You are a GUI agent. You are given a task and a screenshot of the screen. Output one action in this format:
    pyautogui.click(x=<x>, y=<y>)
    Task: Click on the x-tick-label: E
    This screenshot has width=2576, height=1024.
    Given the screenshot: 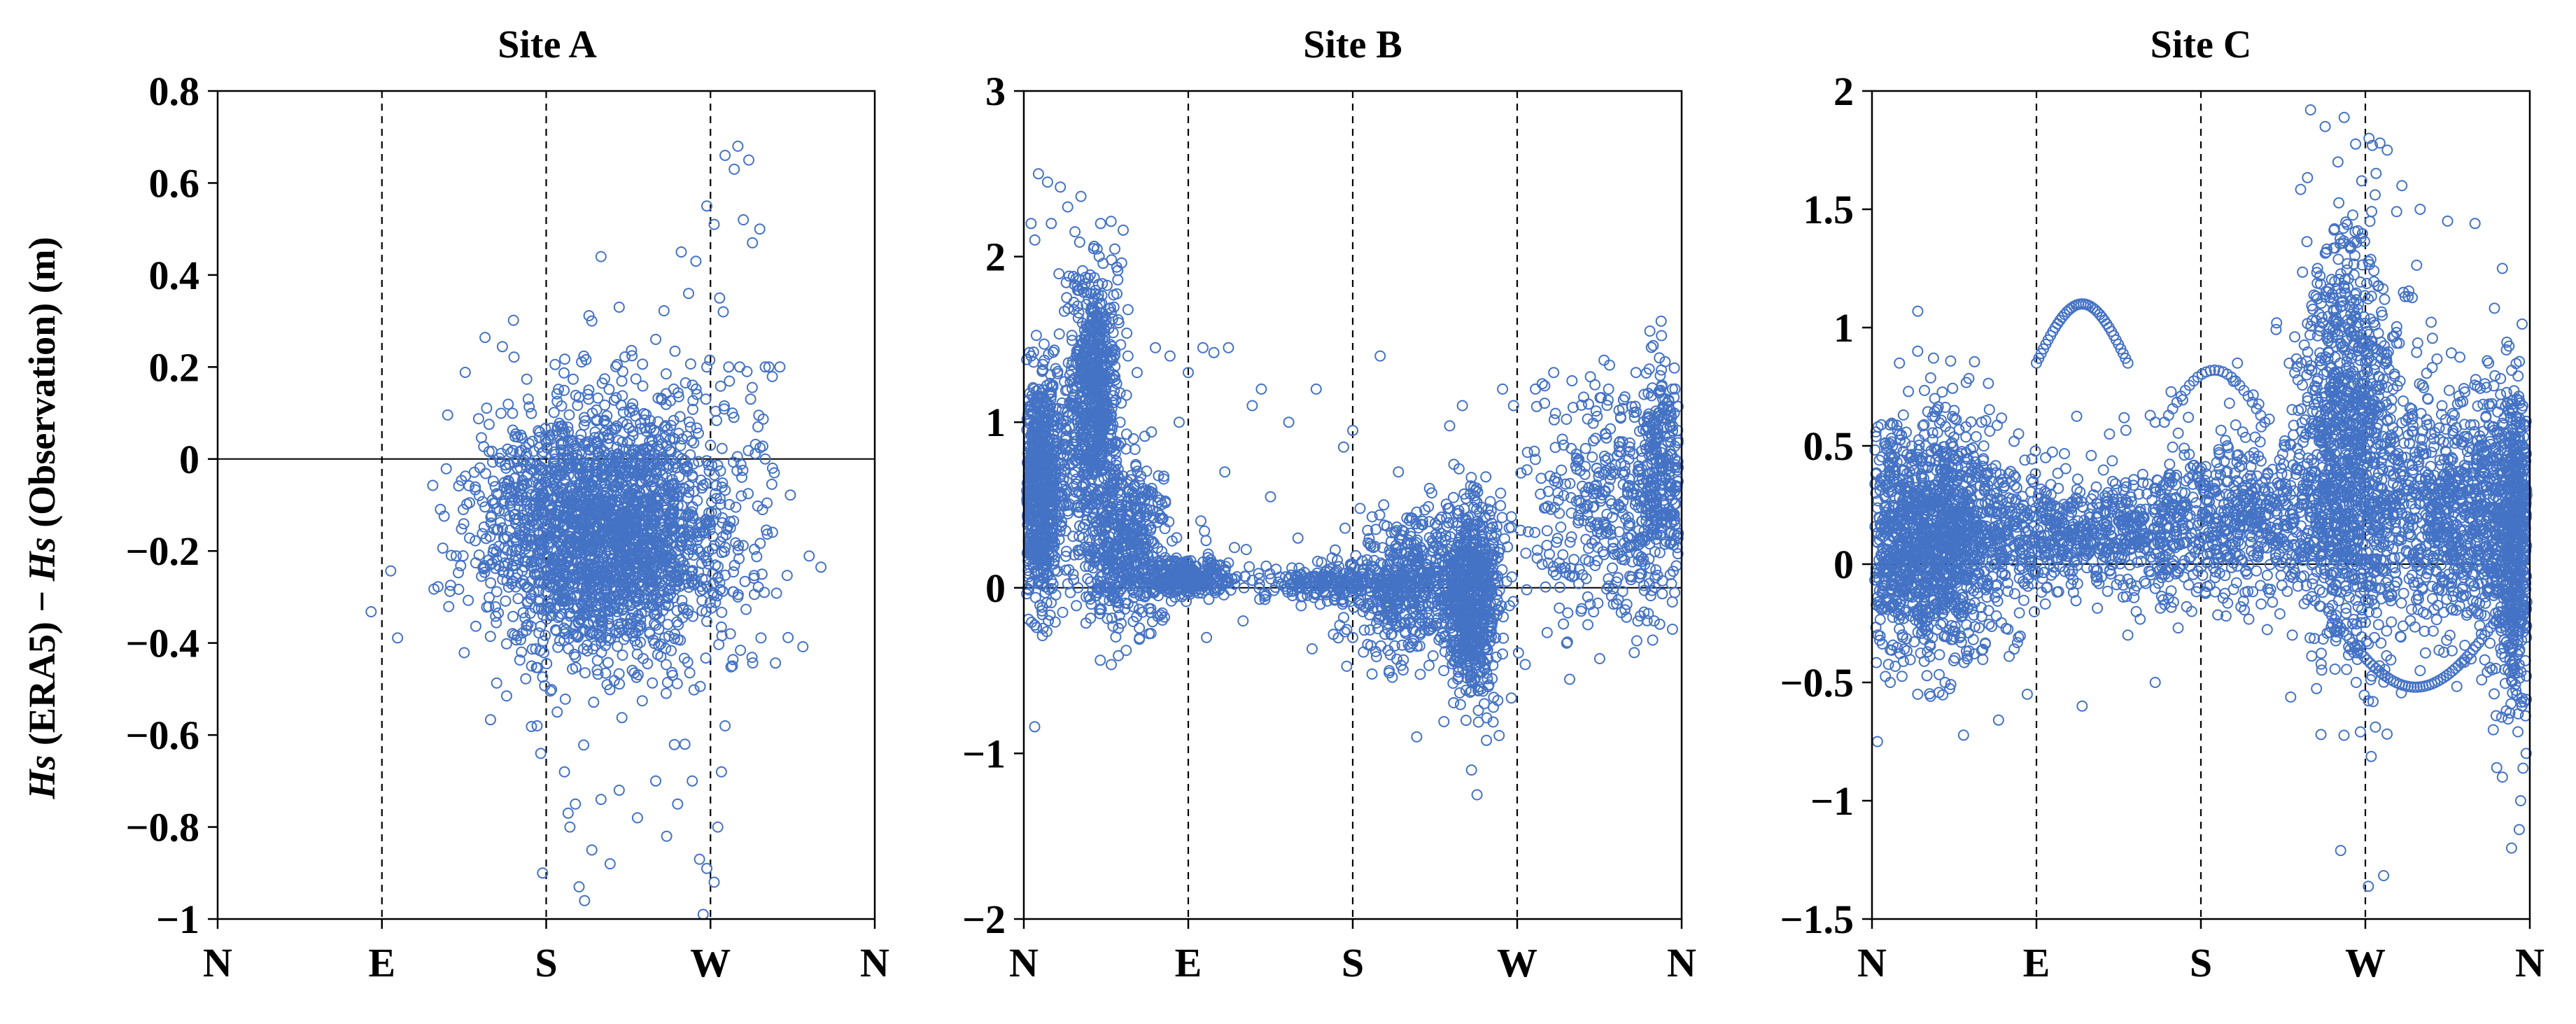 What is the action you would take?
    pyautogui.click(x=381, y=963)
    